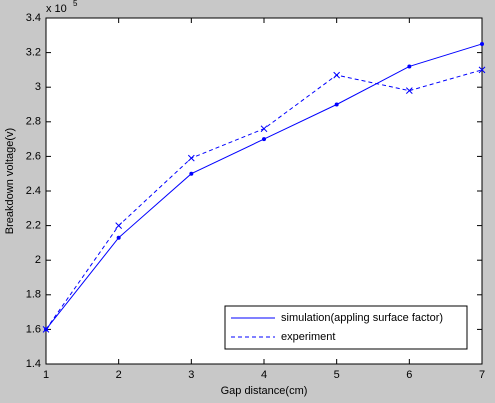 The image size is (495, 403). Describe the element at coordinates (33, 191) in the screenshot. I see `y-tick-label: 2.4` at that location.